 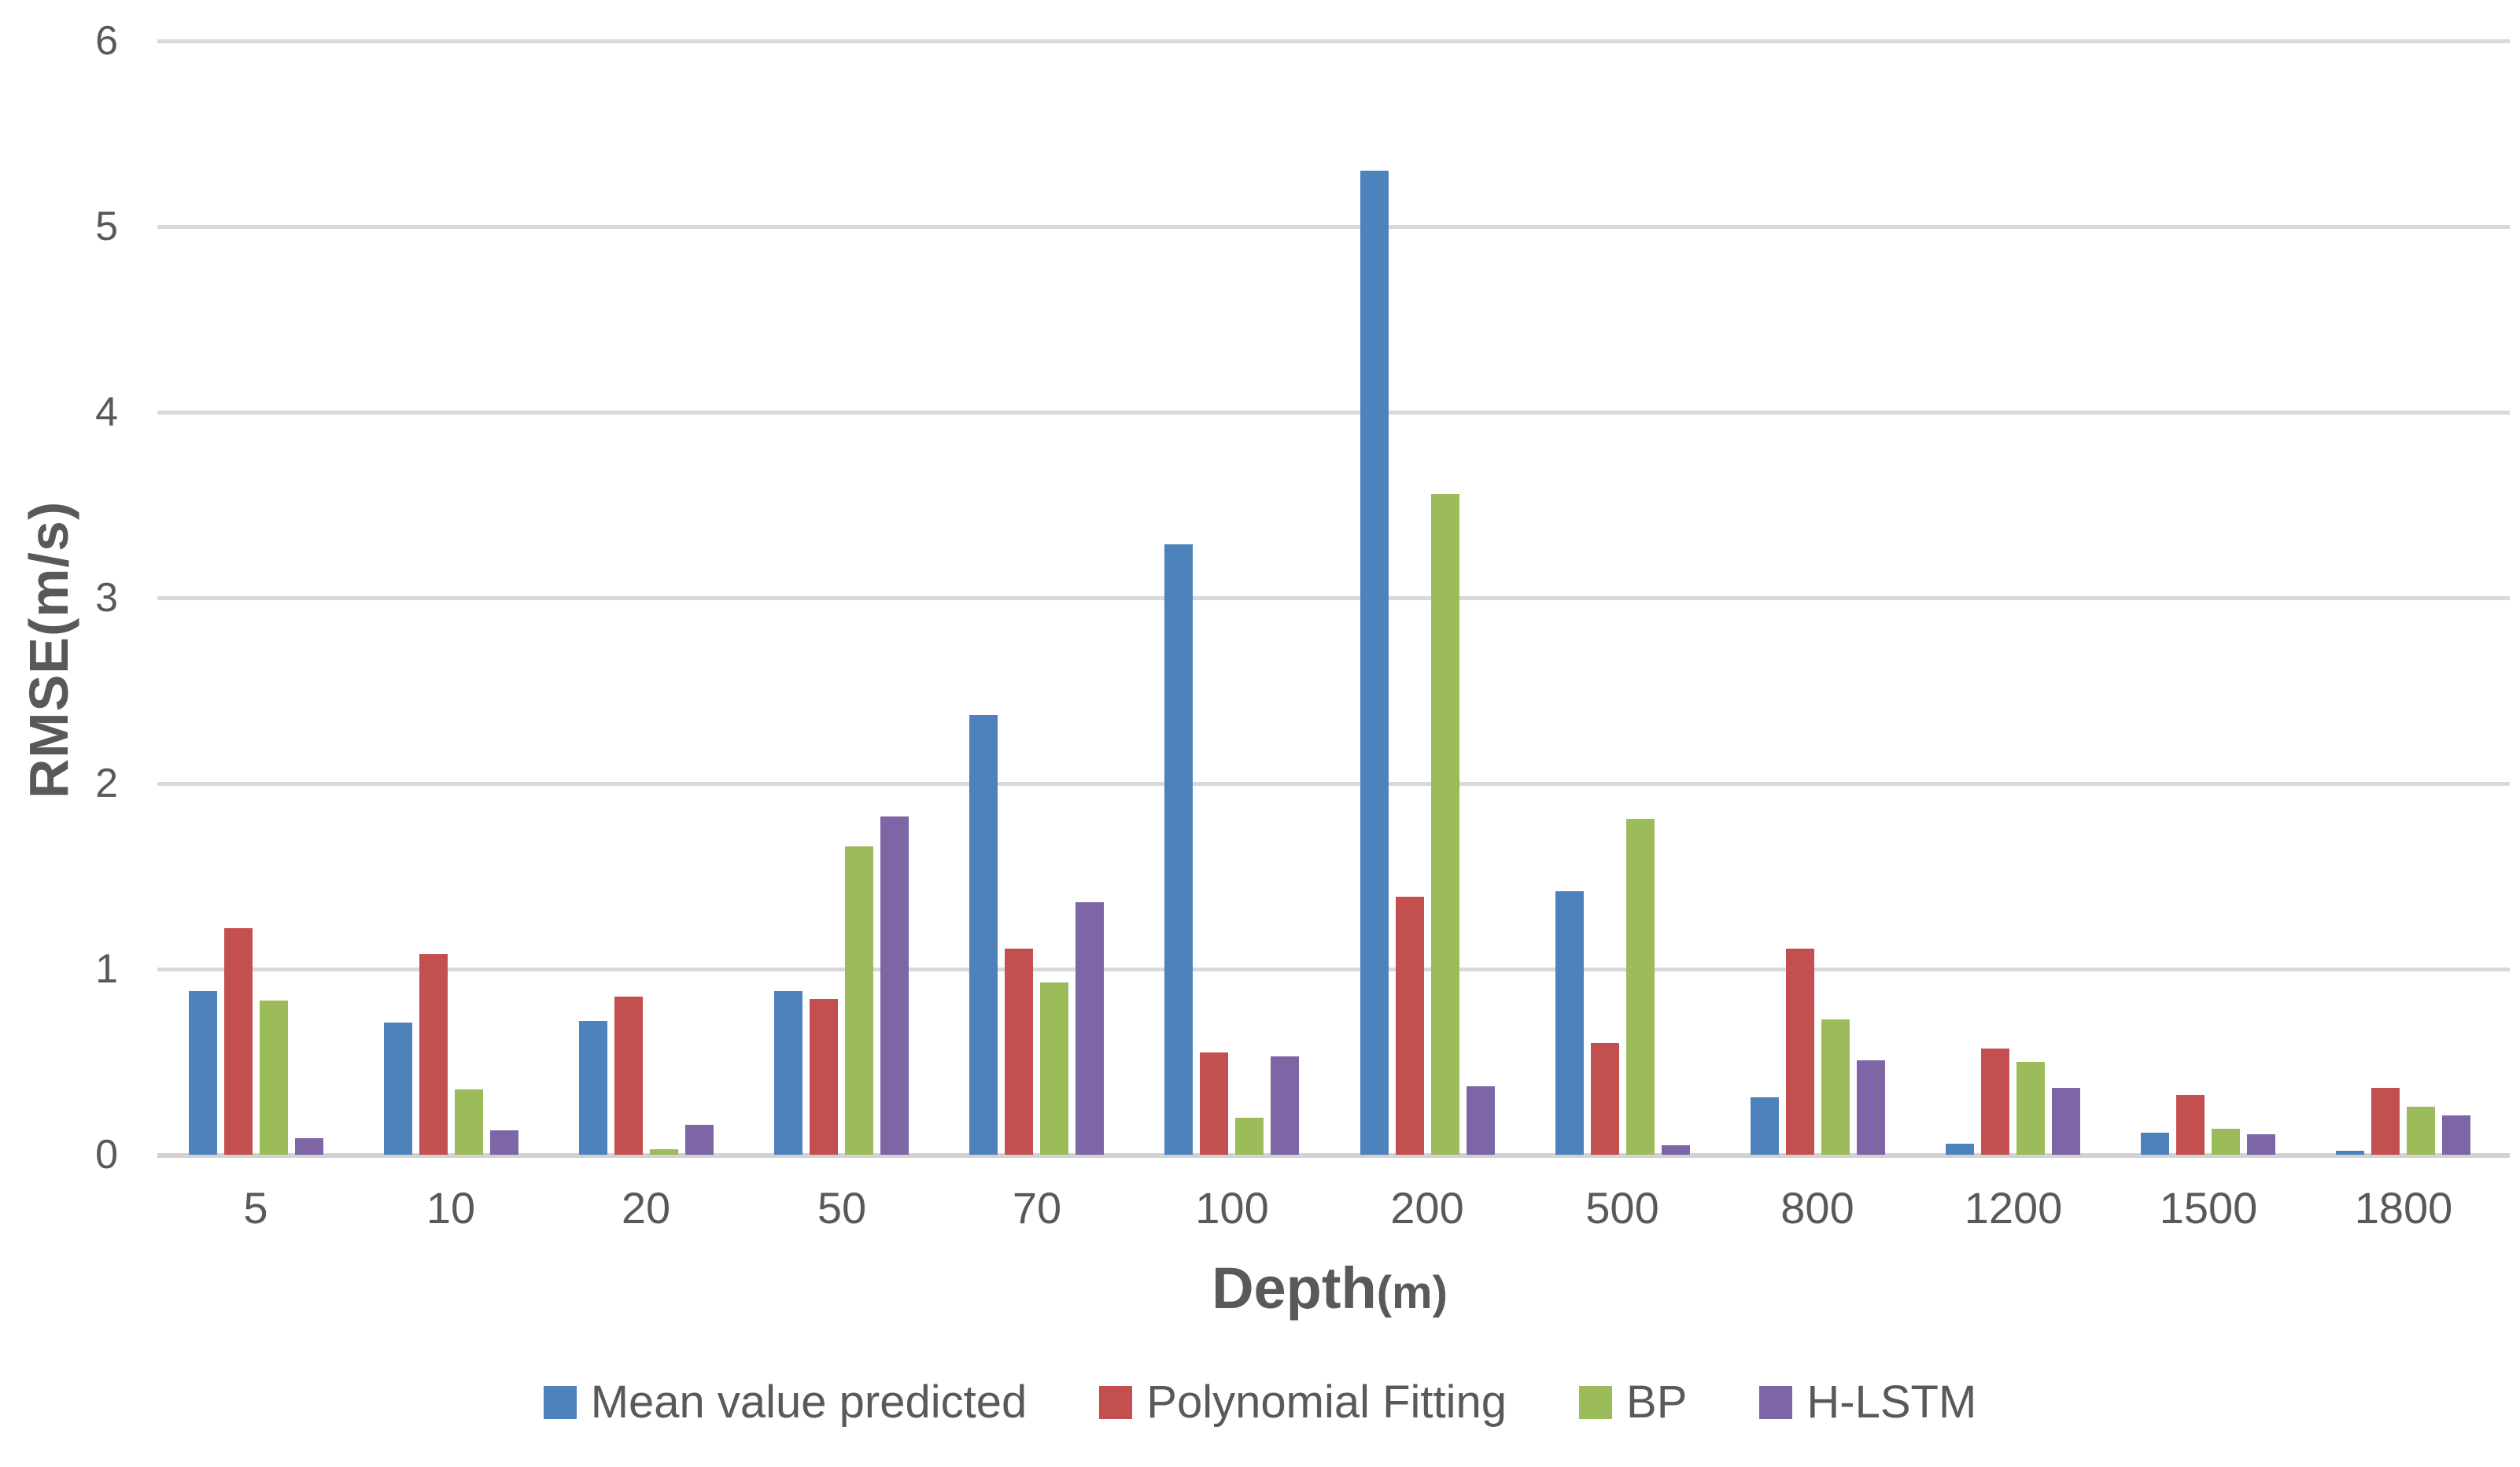 I want to click on x-tick-label-800: 800, so click(x=1817, y=1208).